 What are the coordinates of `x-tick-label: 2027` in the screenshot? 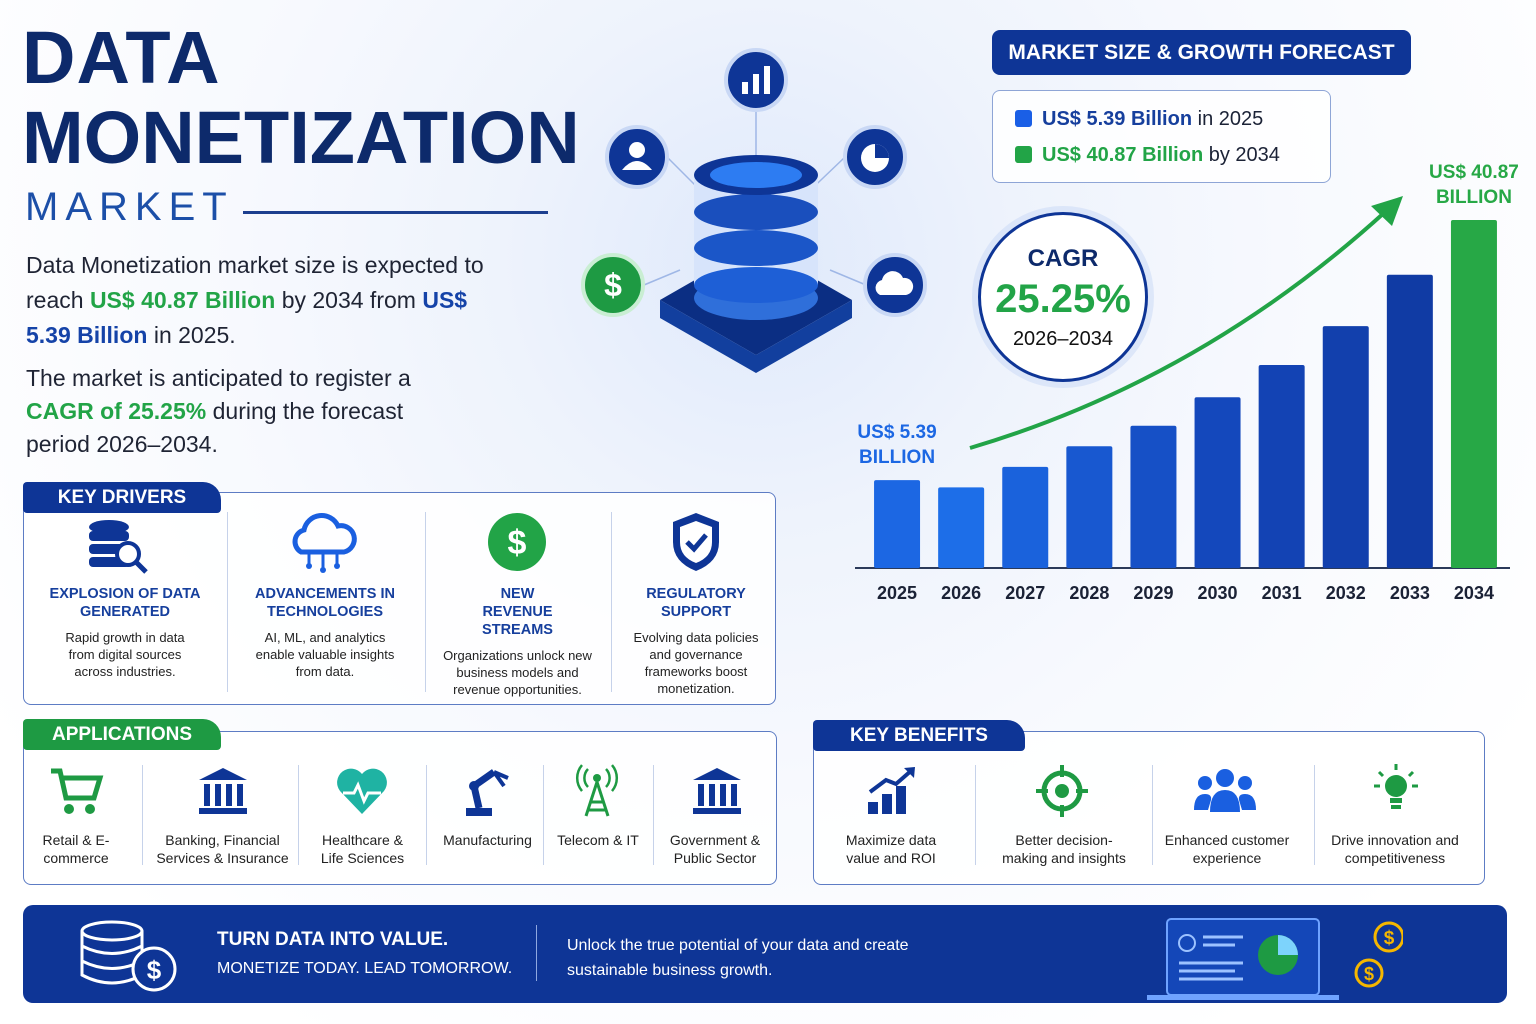 It's located at (1025, 593).